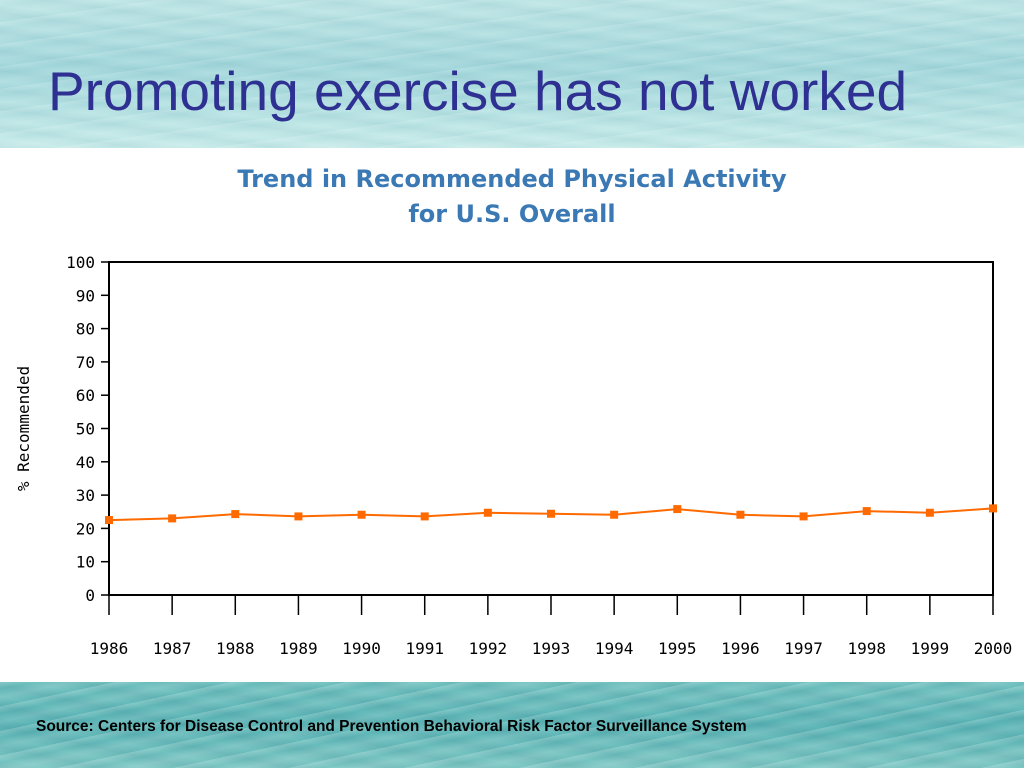 Image resolution: width=1024 pixels, height=768 pixels. Describe the element at coordinates (993, 648) in the screenshot. I see `x-tick-label: 2000` at that location.